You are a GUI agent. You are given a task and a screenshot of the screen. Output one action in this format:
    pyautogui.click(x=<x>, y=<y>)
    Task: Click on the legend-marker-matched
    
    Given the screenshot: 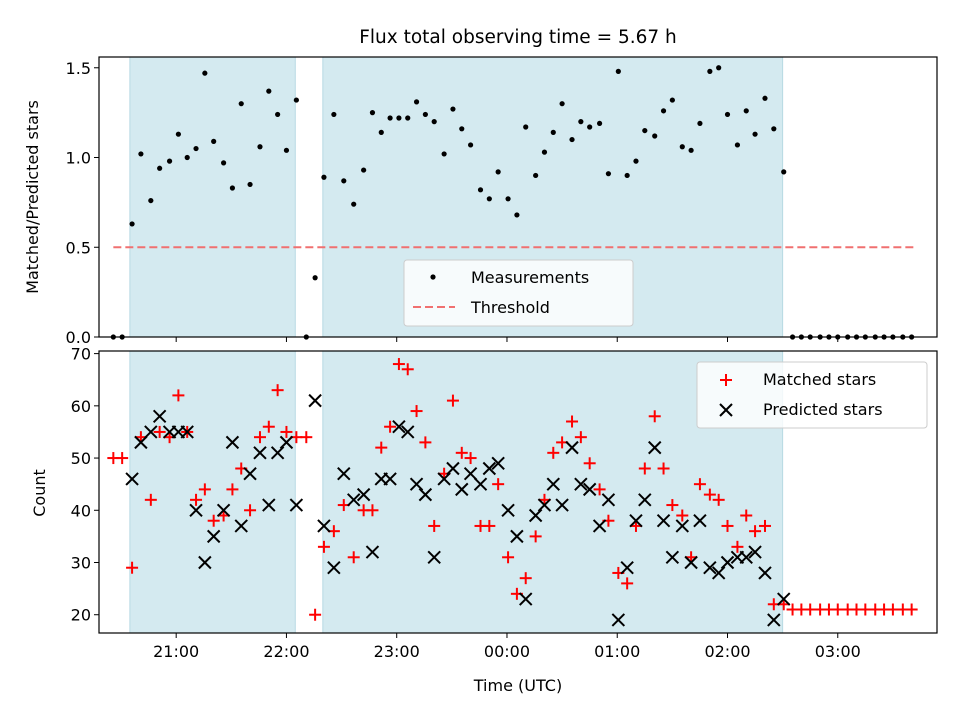 What is the action you would take?
    pyautogui.click(x=726, y=380)
    